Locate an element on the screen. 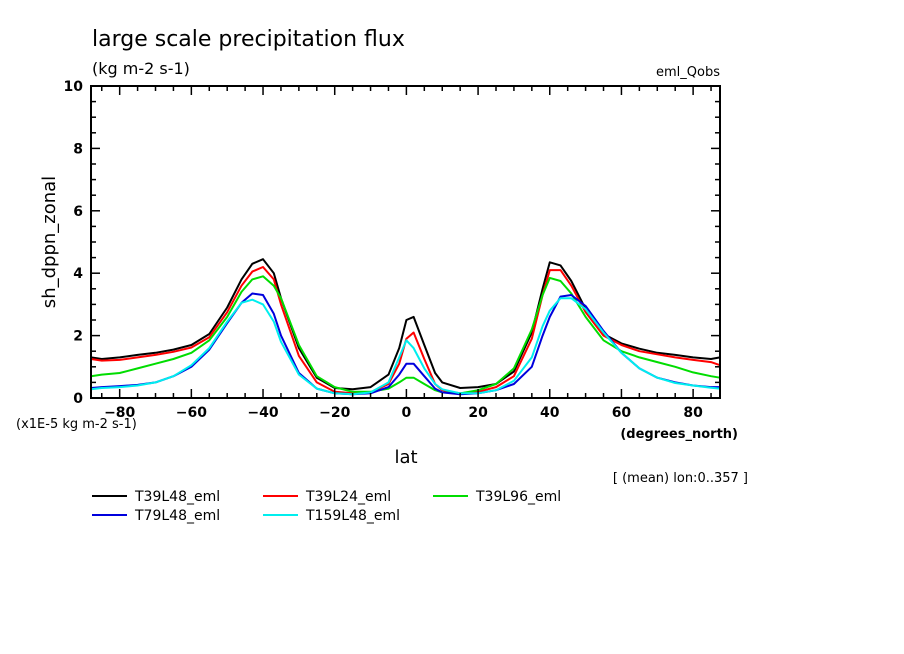 The width and height of the screenshot is (904, 654). series-line-T159L48_eml is located at coordinates (405, 346).